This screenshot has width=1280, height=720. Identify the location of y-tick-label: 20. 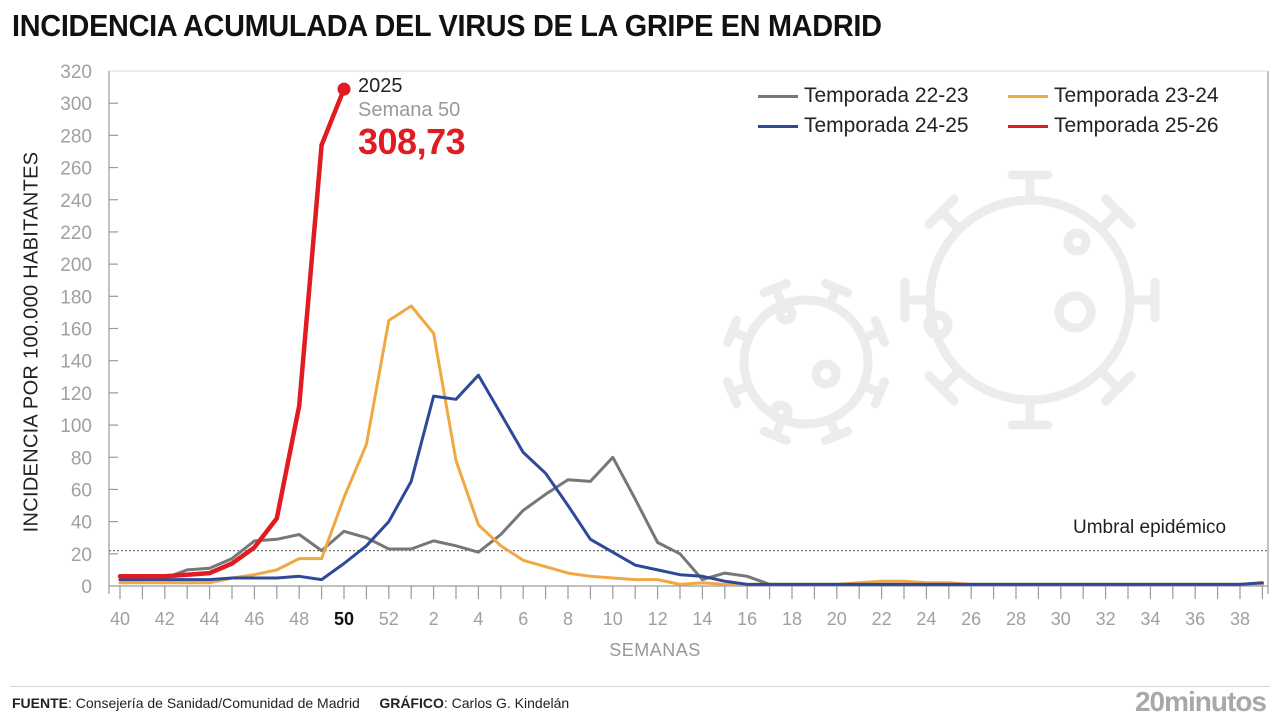
(81, 555).